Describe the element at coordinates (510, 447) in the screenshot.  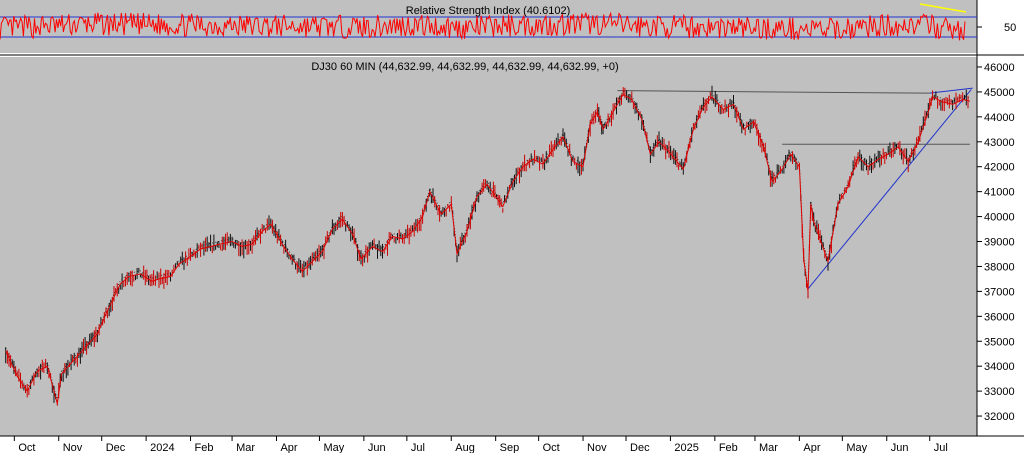
I see `x-tick-label: Sep` at that location.